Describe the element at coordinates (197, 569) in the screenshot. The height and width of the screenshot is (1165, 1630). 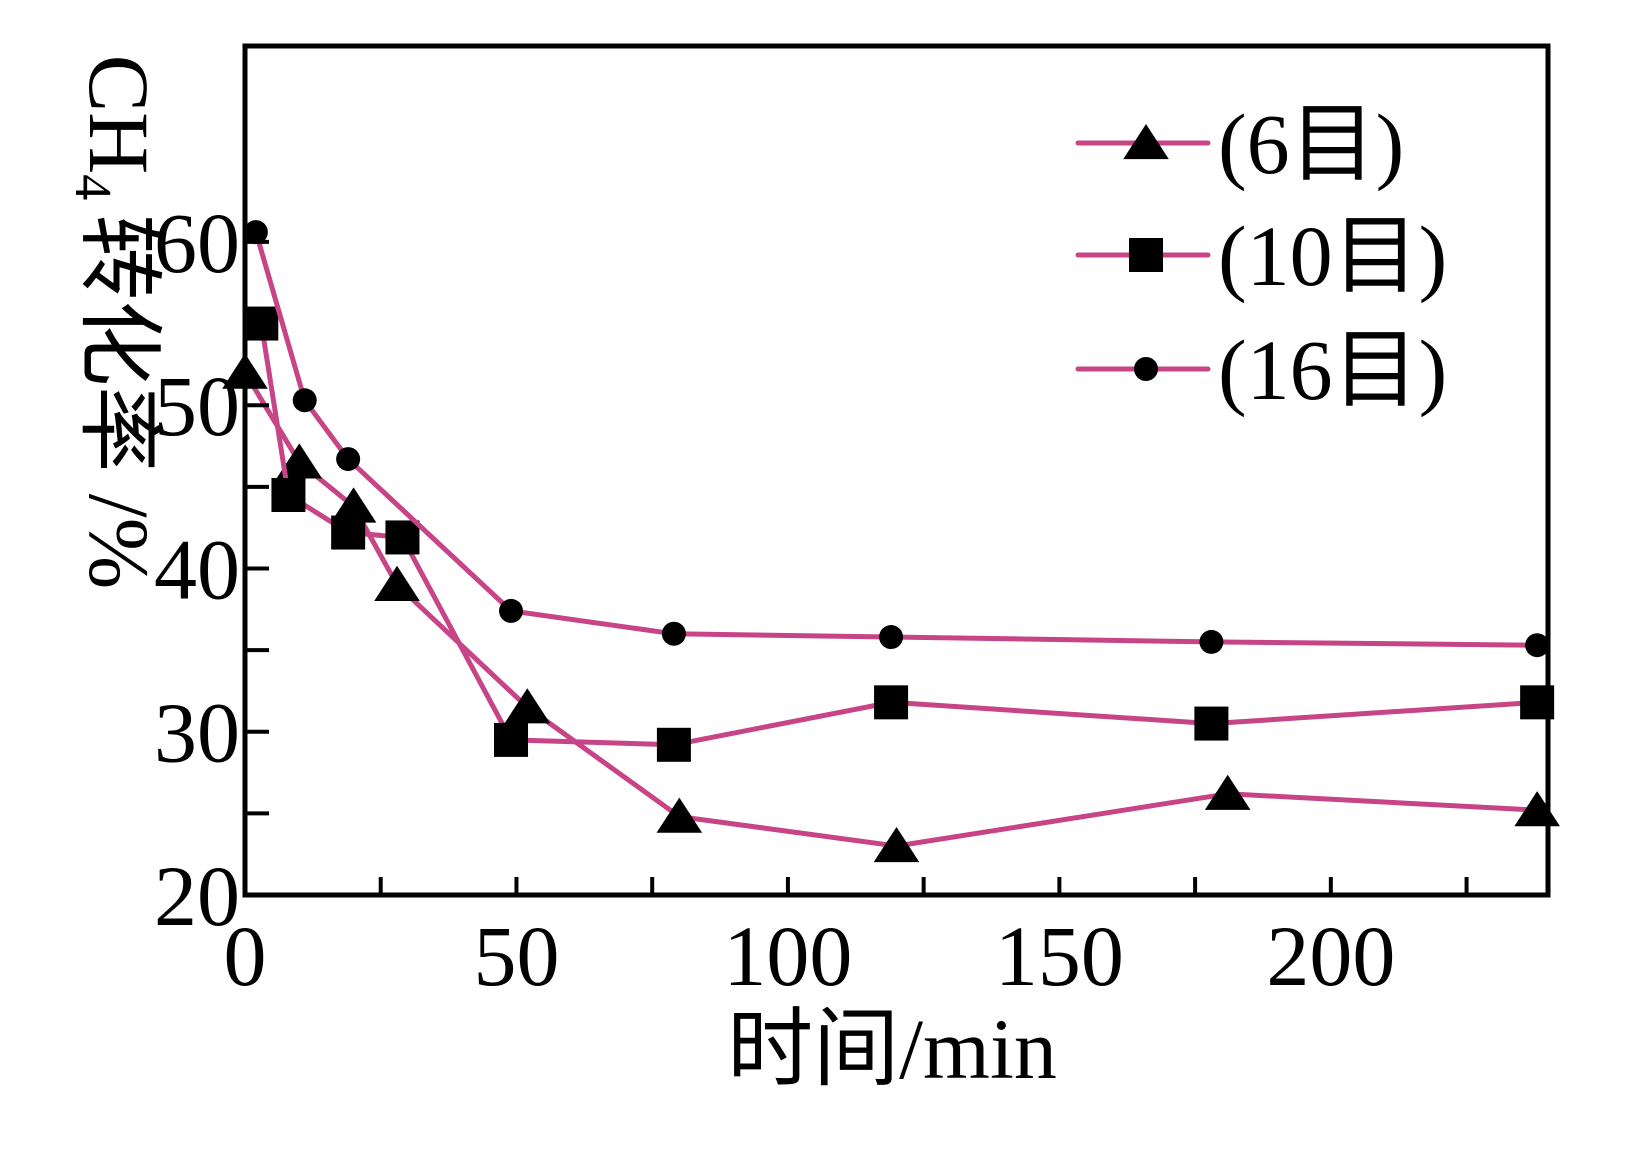
I see `y-tick-label: 40` at that location.